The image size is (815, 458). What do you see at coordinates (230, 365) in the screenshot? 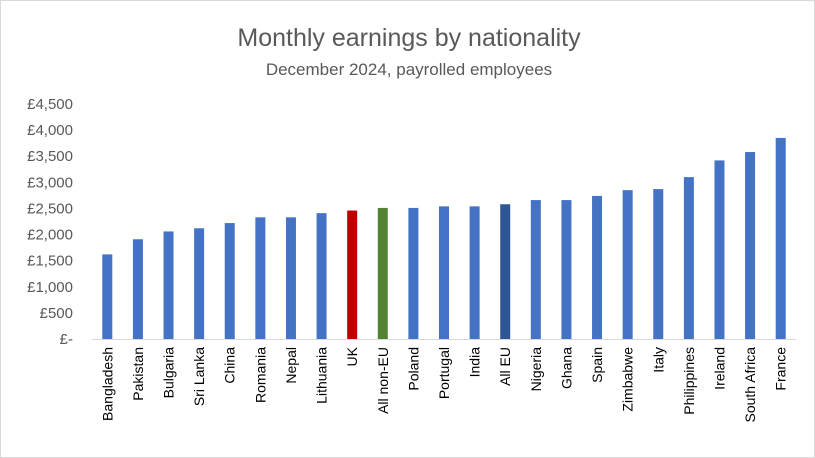
I see `x-category-label: China` at bounding box center [230, 365].